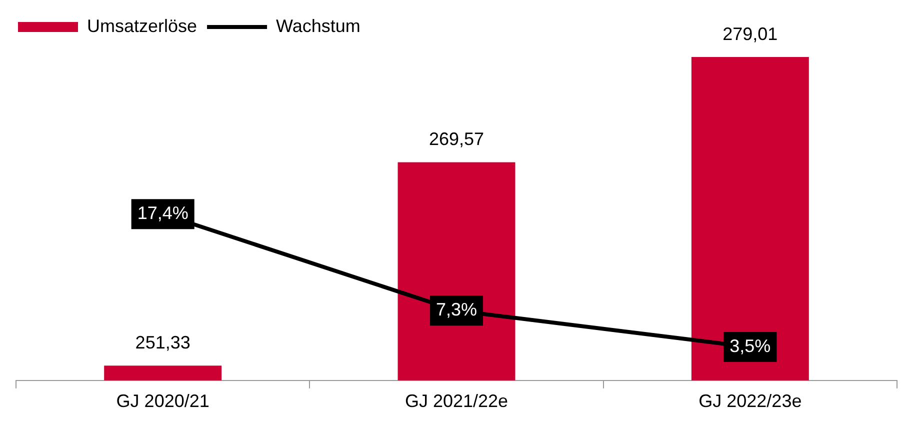  Describe the element at coordinates (456, 401) in the screenshot. I see `x-tick-label: GJ 2021/22e` at that location.